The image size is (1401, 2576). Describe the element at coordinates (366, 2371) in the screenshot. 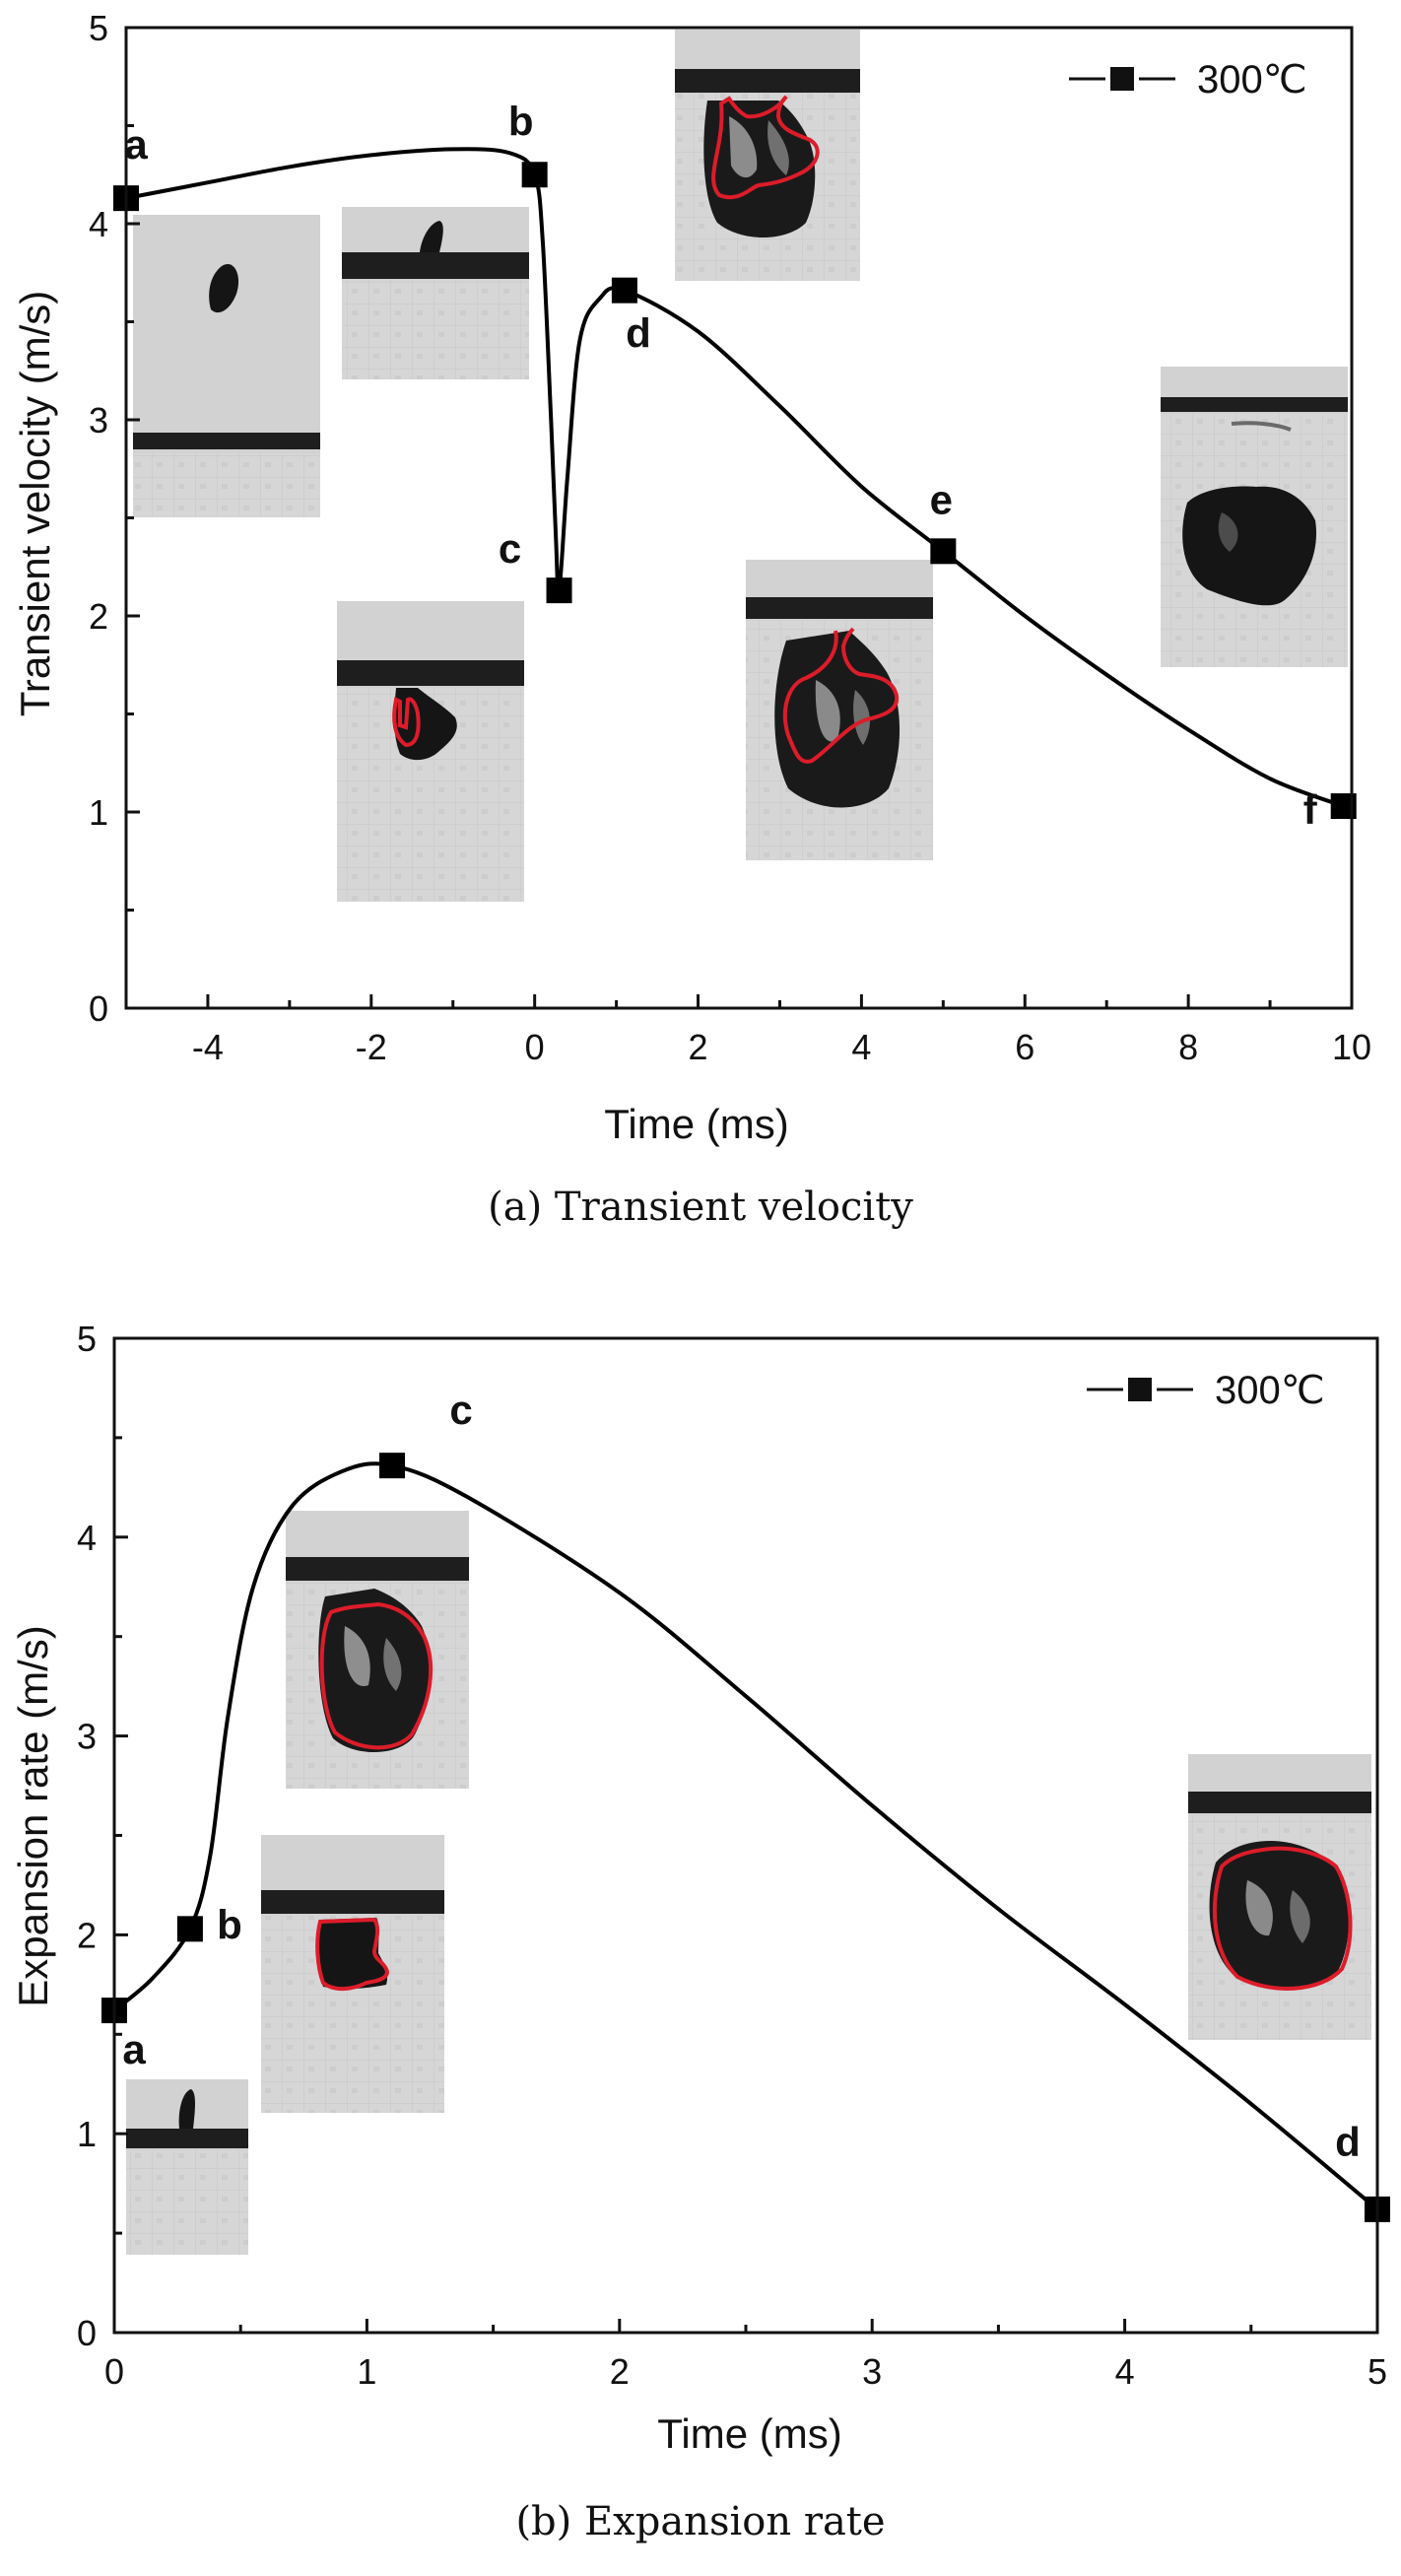

I see `x-tick-label: 1` at that location.